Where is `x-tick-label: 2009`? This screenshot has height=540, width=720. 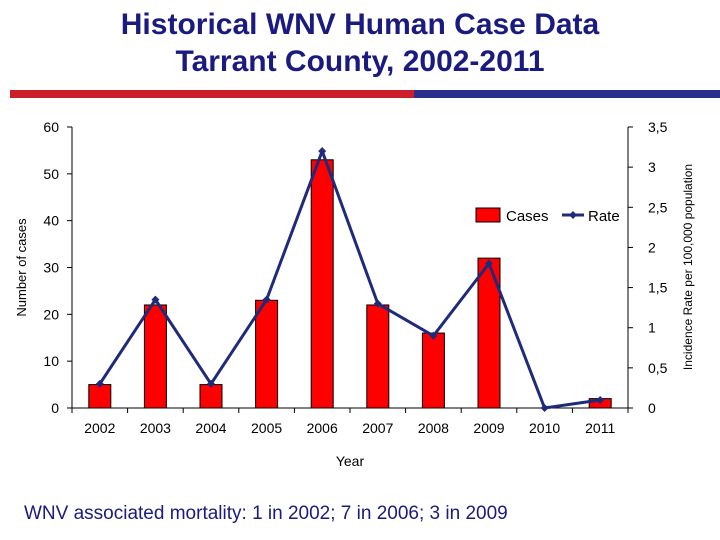
x-tick-label: 2009 is located at coordinates (488, 428).